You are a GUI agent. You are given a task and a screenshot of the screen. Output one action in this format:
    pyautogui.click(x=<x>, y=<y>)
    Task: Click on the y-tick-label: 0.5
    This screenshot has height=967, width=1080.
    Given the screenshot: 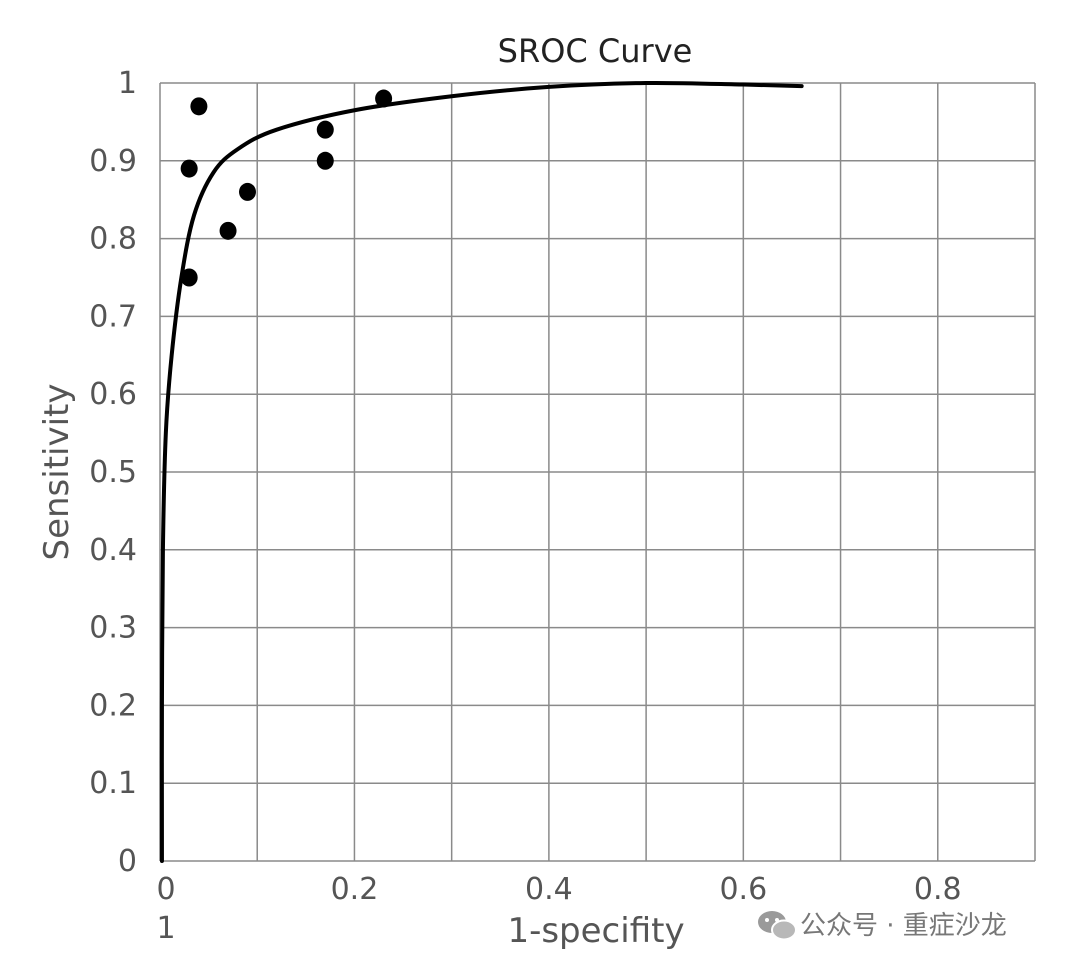 What is the action you would take?
    pyautogui.click(x=113, y=472)
    